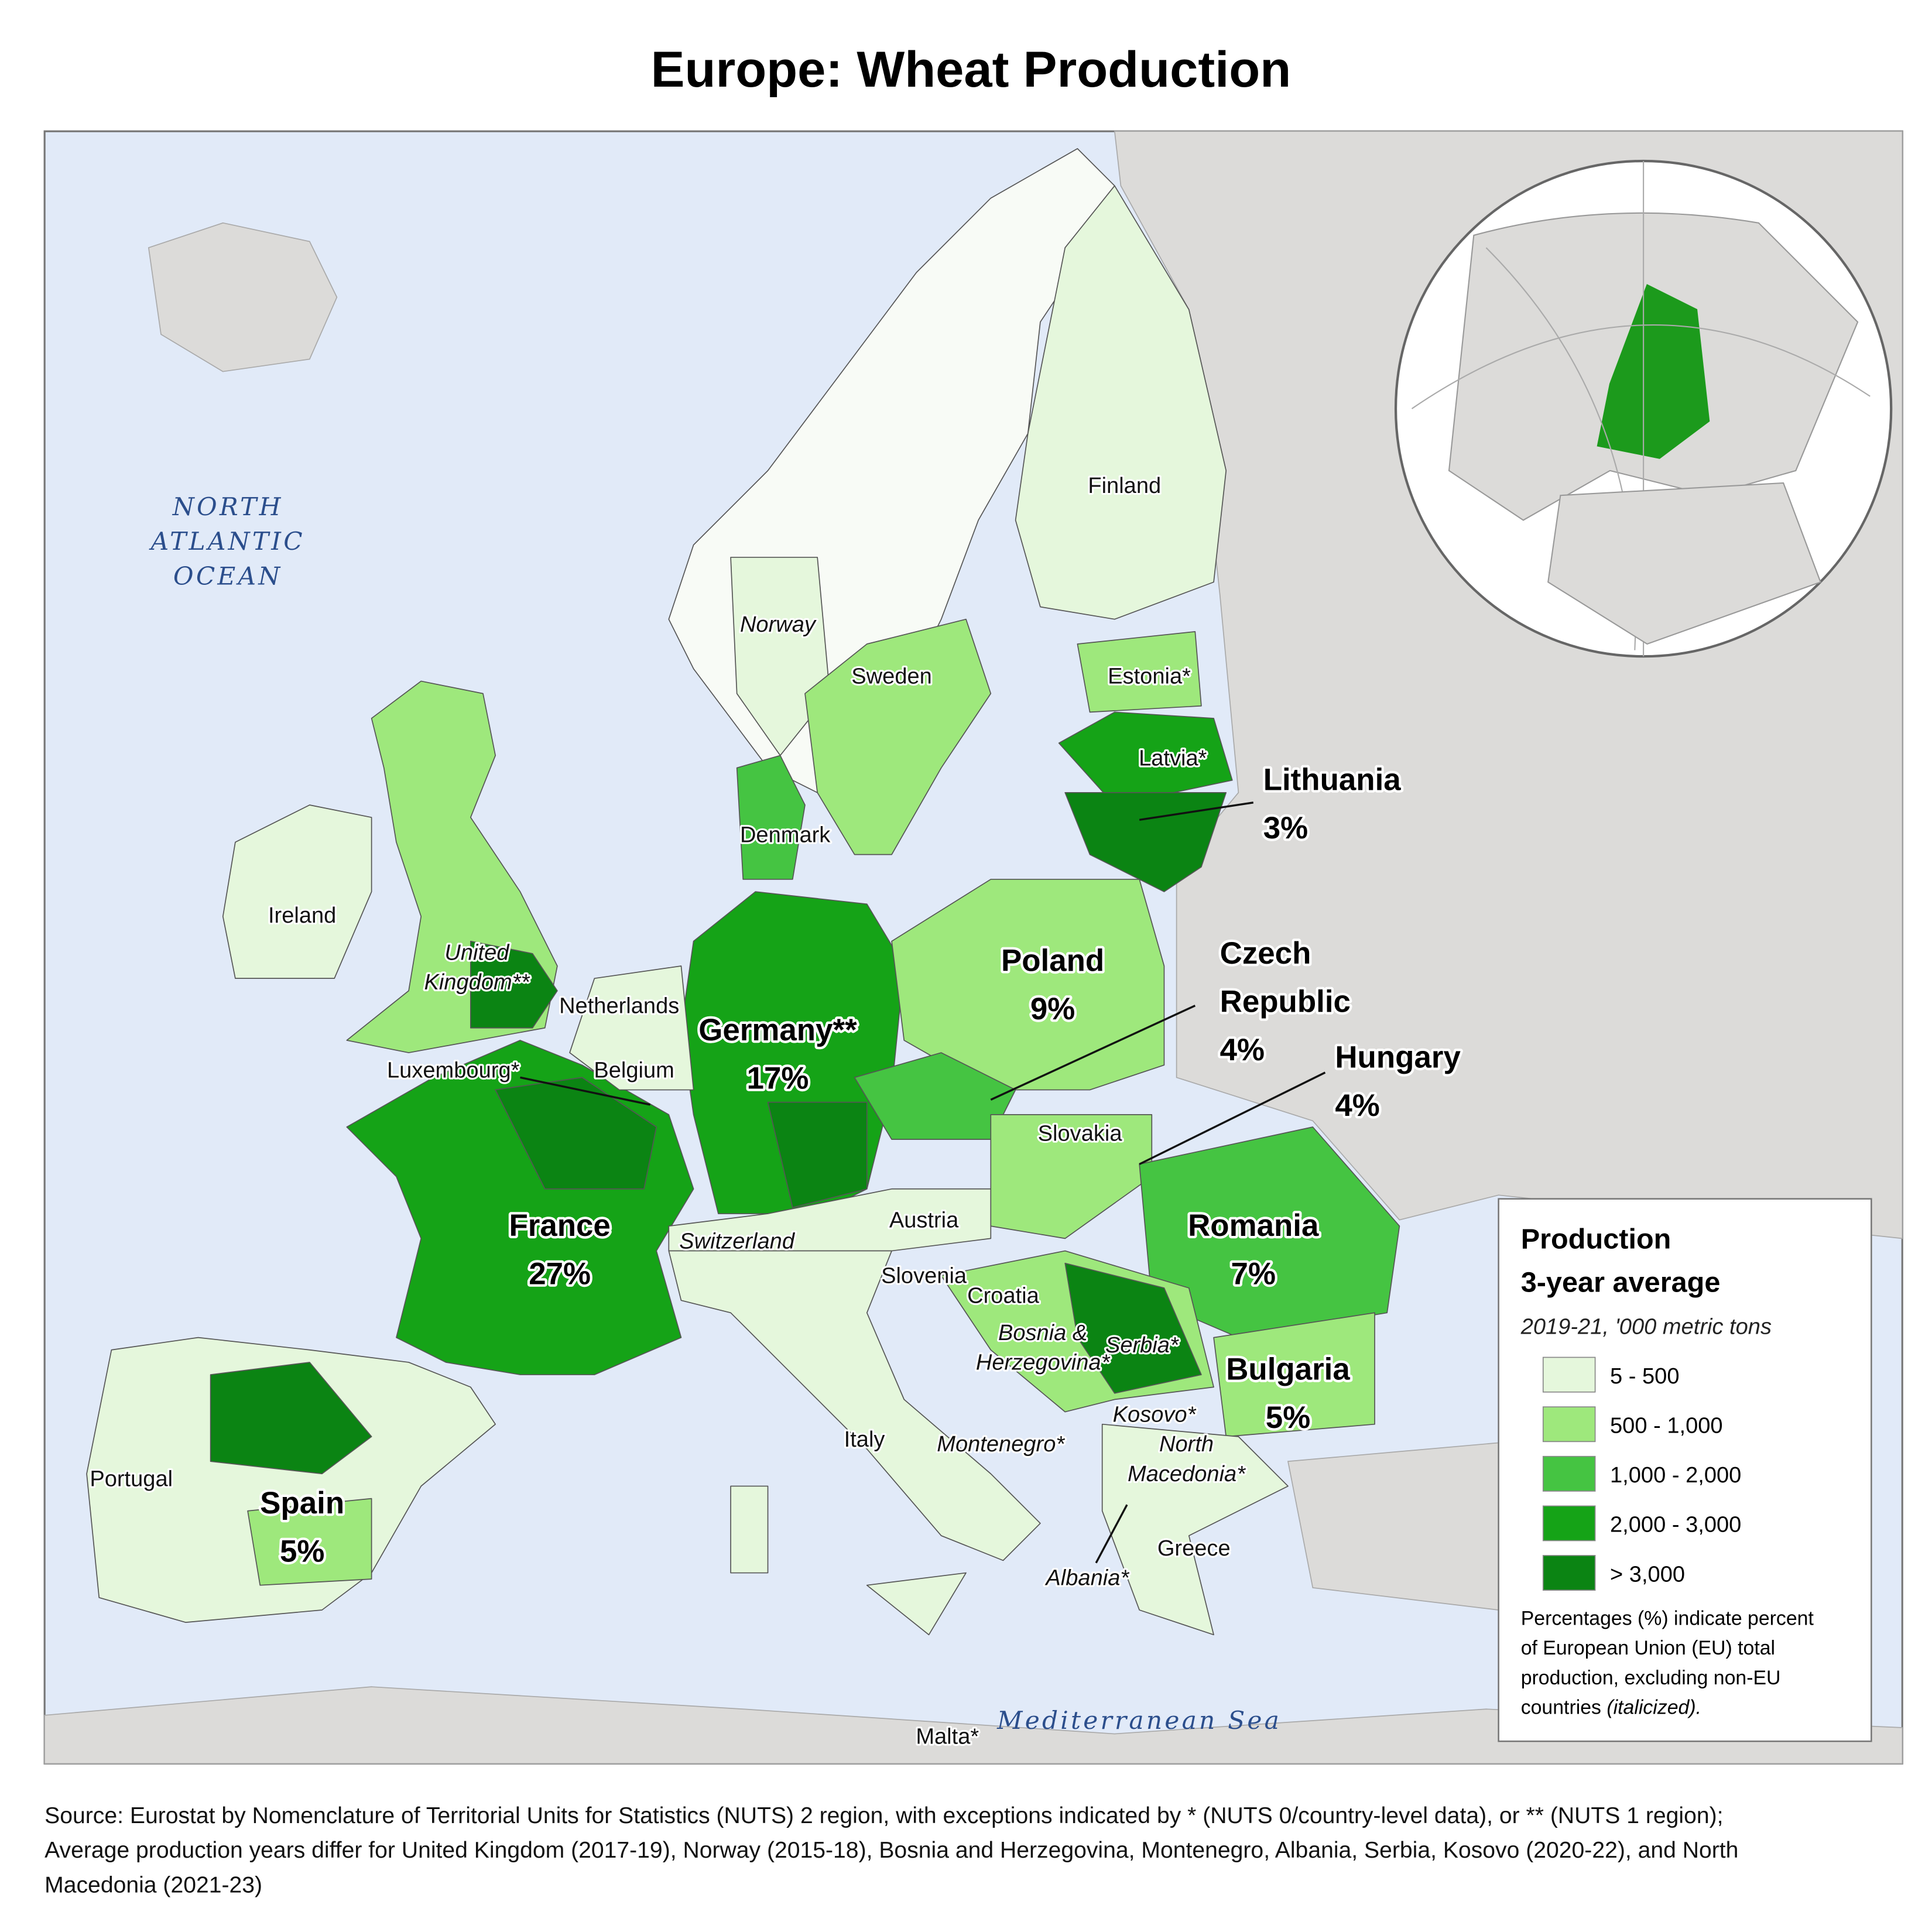 The width and height of the screenshot is (1932, 1932). Describe the element at coordinates (291, 1480) in the screenshot. I see `iberia` at that location.